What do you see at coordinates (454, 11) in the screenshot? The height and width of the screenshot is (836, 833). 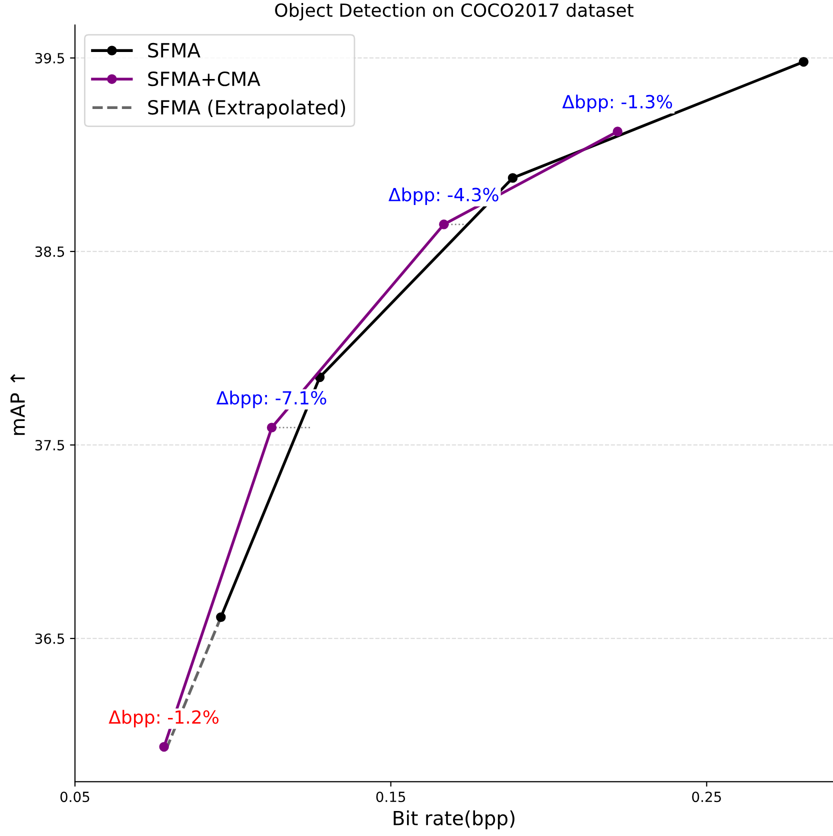 I see `chart-title: Object Detection on COCO2017 dataset` at bounding box center [454, 11].